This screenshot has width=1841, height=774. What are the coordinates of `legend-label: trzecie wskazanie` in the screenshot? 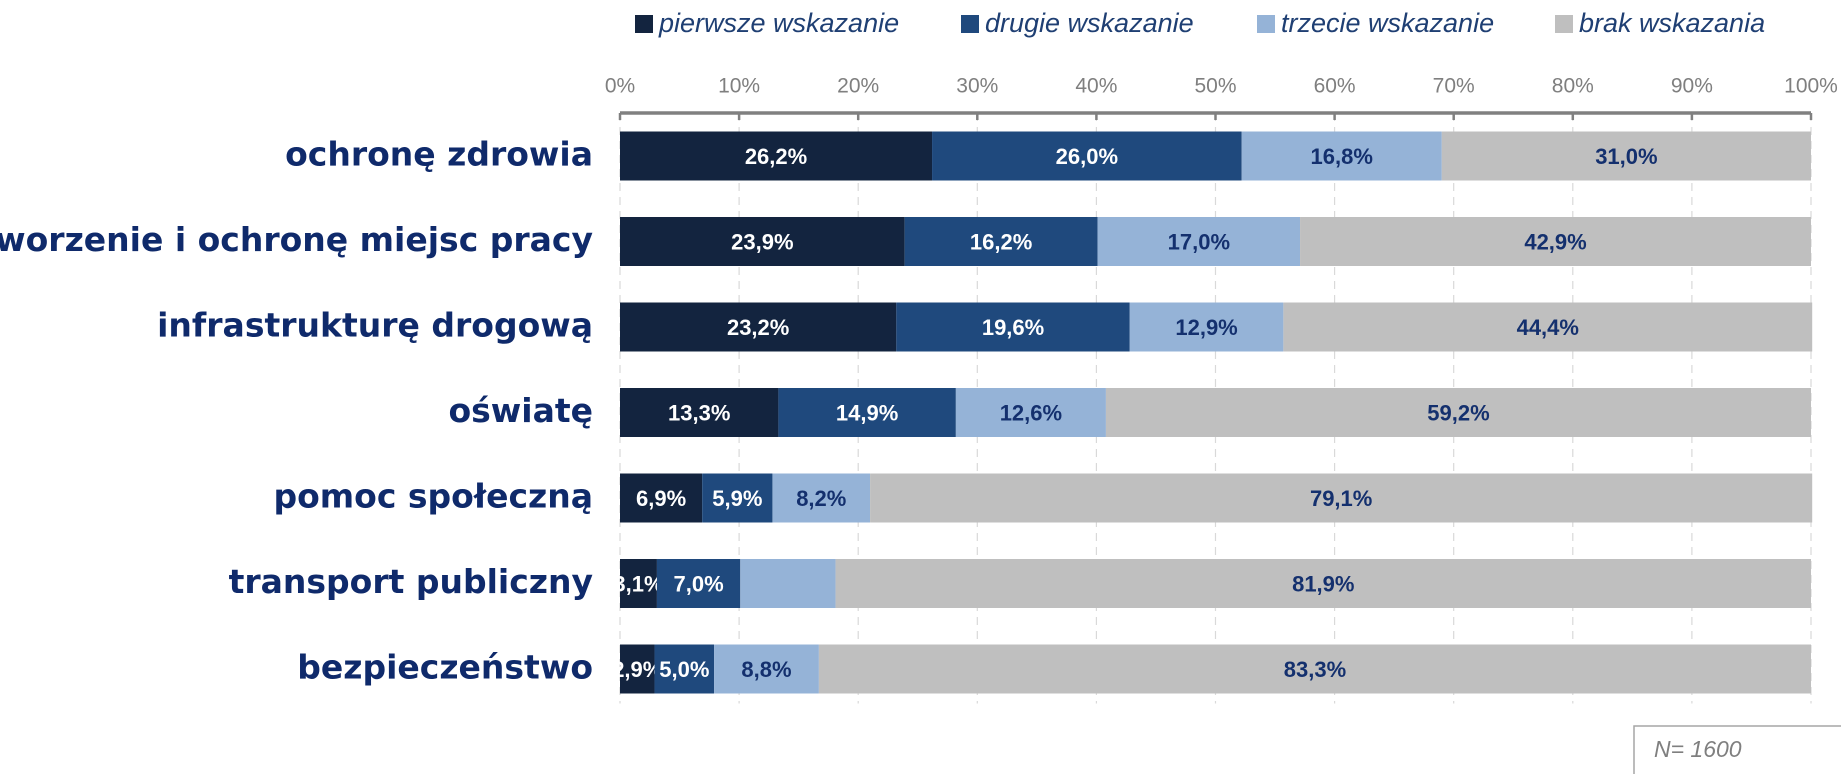 It's located at (1387, 23).